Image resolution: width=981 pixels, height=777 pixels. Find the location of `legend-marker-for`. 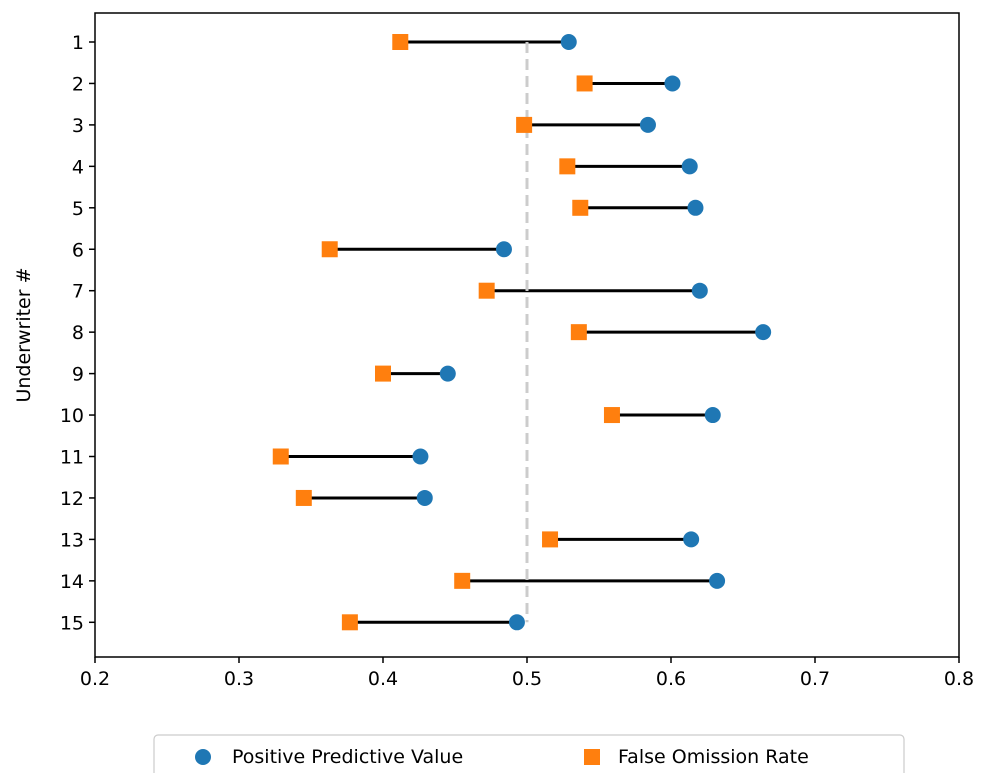

legend-marker-for is located at coordinates (592, 757).